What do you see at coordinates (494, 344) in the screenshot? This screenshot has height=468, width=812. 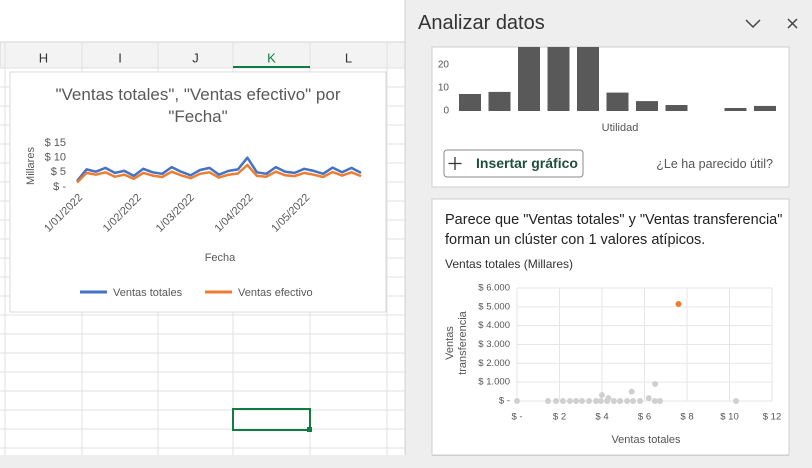 I see `y-tick-label: $ 3.000` at bounding box center [494, 344].